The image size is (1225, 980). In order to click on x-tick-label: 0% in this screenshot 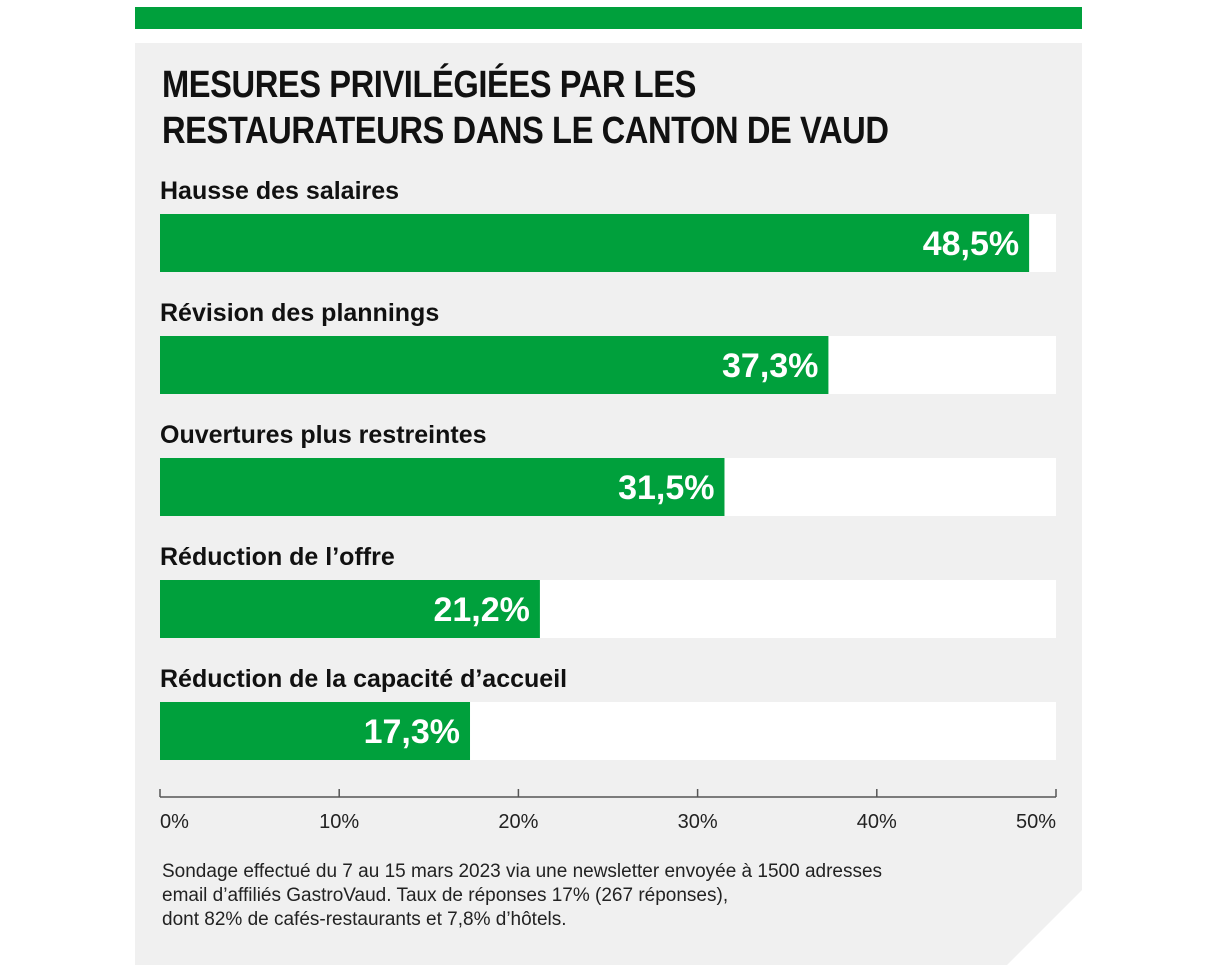, I will do `click(174, 822)`.